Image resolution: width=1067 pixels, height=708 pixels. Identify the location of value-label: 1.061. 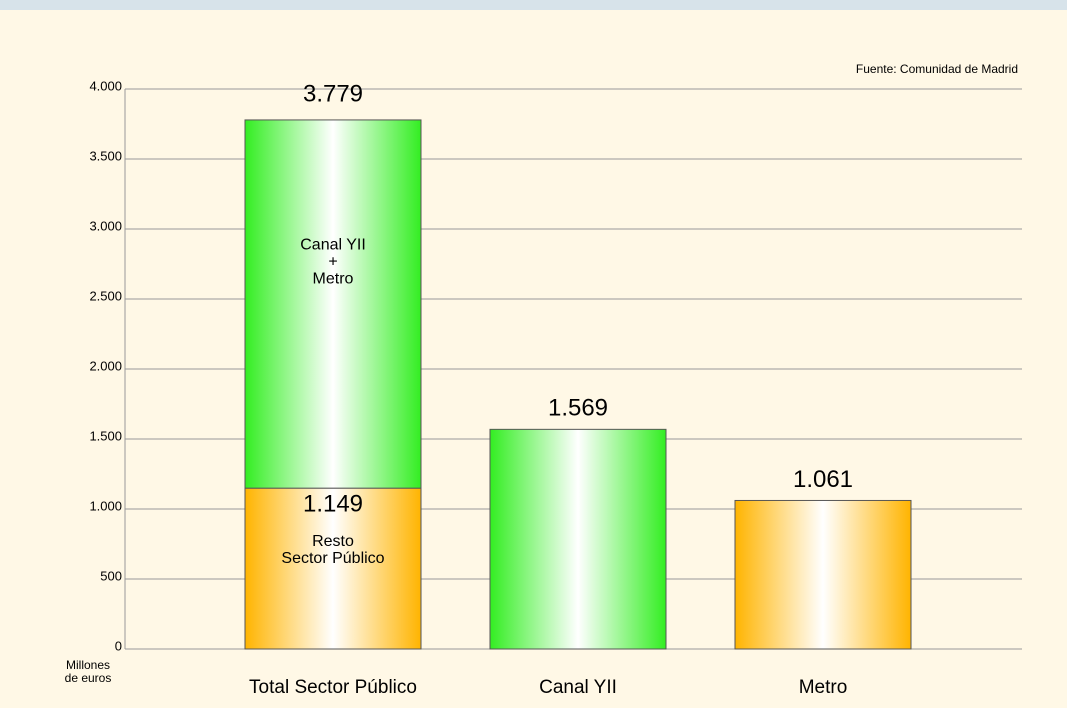
(823, 479).